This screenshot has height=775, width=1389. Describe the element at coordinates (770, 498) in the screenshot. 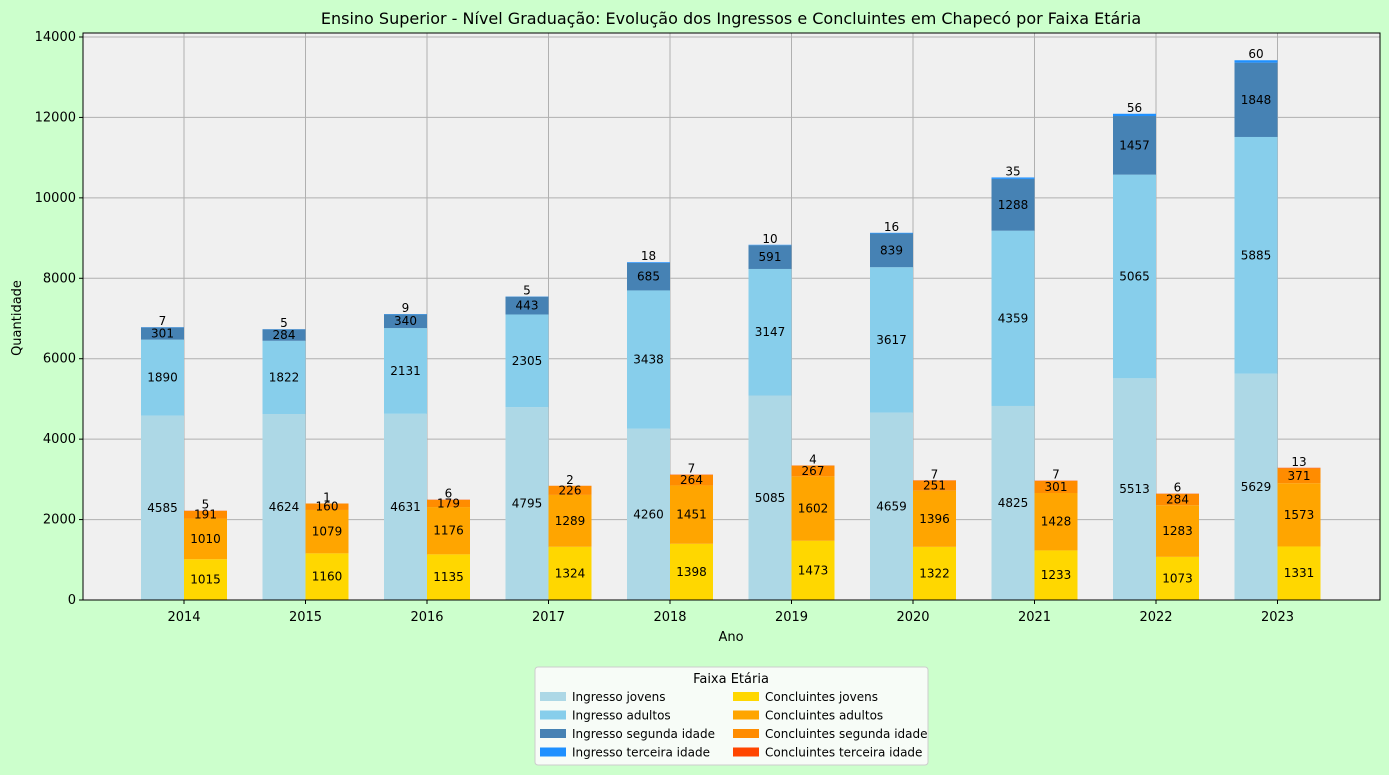

I see `bar-value-label: 5085` at that location.